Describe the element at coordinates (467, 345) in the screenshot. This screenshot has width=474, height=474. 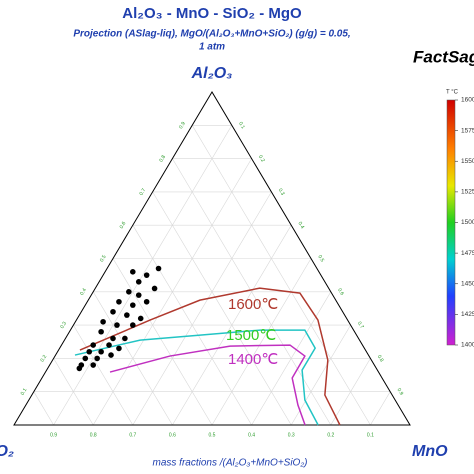
I see `colorbar-tick-label: 1400` at that location.